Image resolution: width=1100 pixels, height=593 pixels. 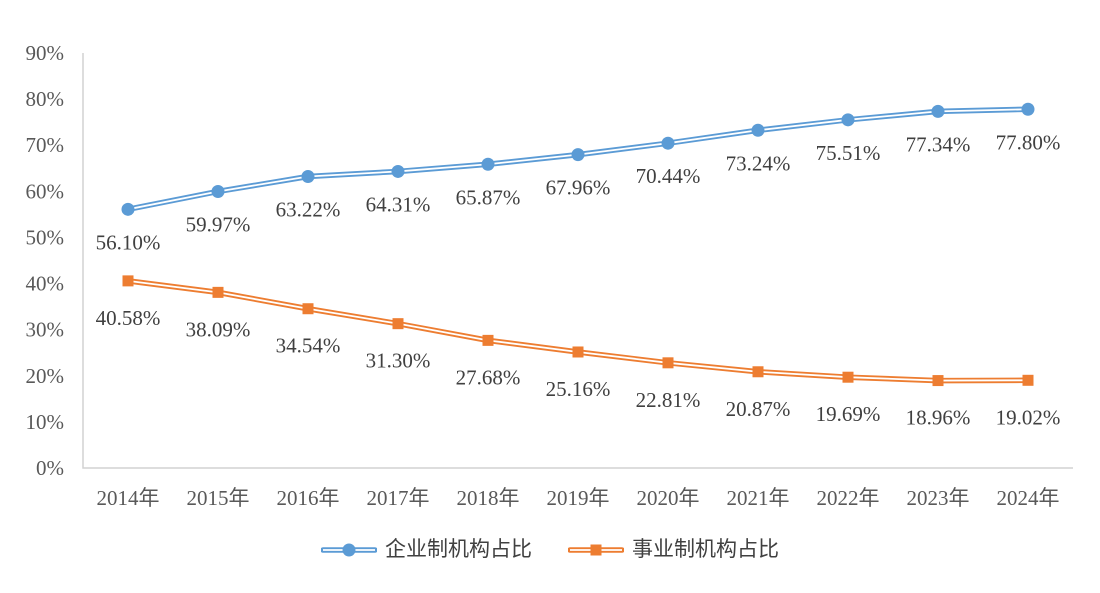 I want to click on data-label: 34.54%, so click(x=308, y=346).